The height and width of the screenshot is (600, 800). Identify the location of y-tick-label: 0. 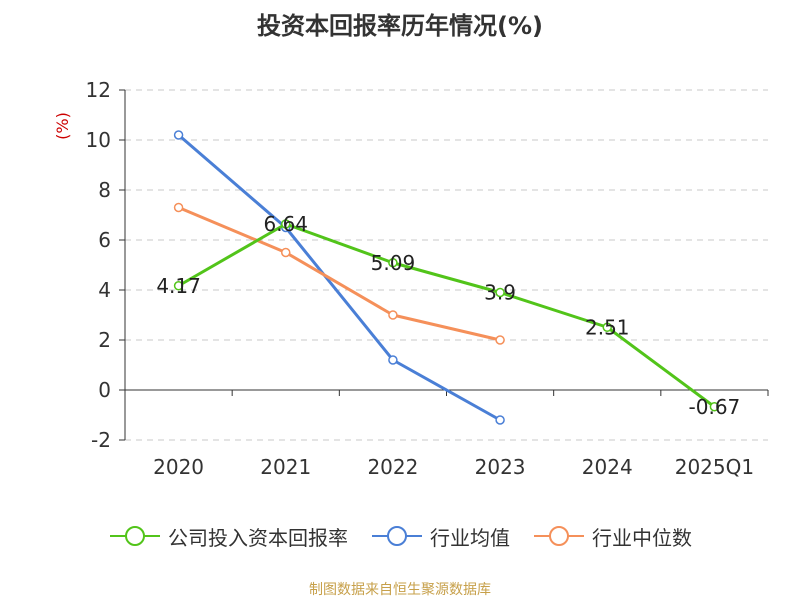
(104, 390).